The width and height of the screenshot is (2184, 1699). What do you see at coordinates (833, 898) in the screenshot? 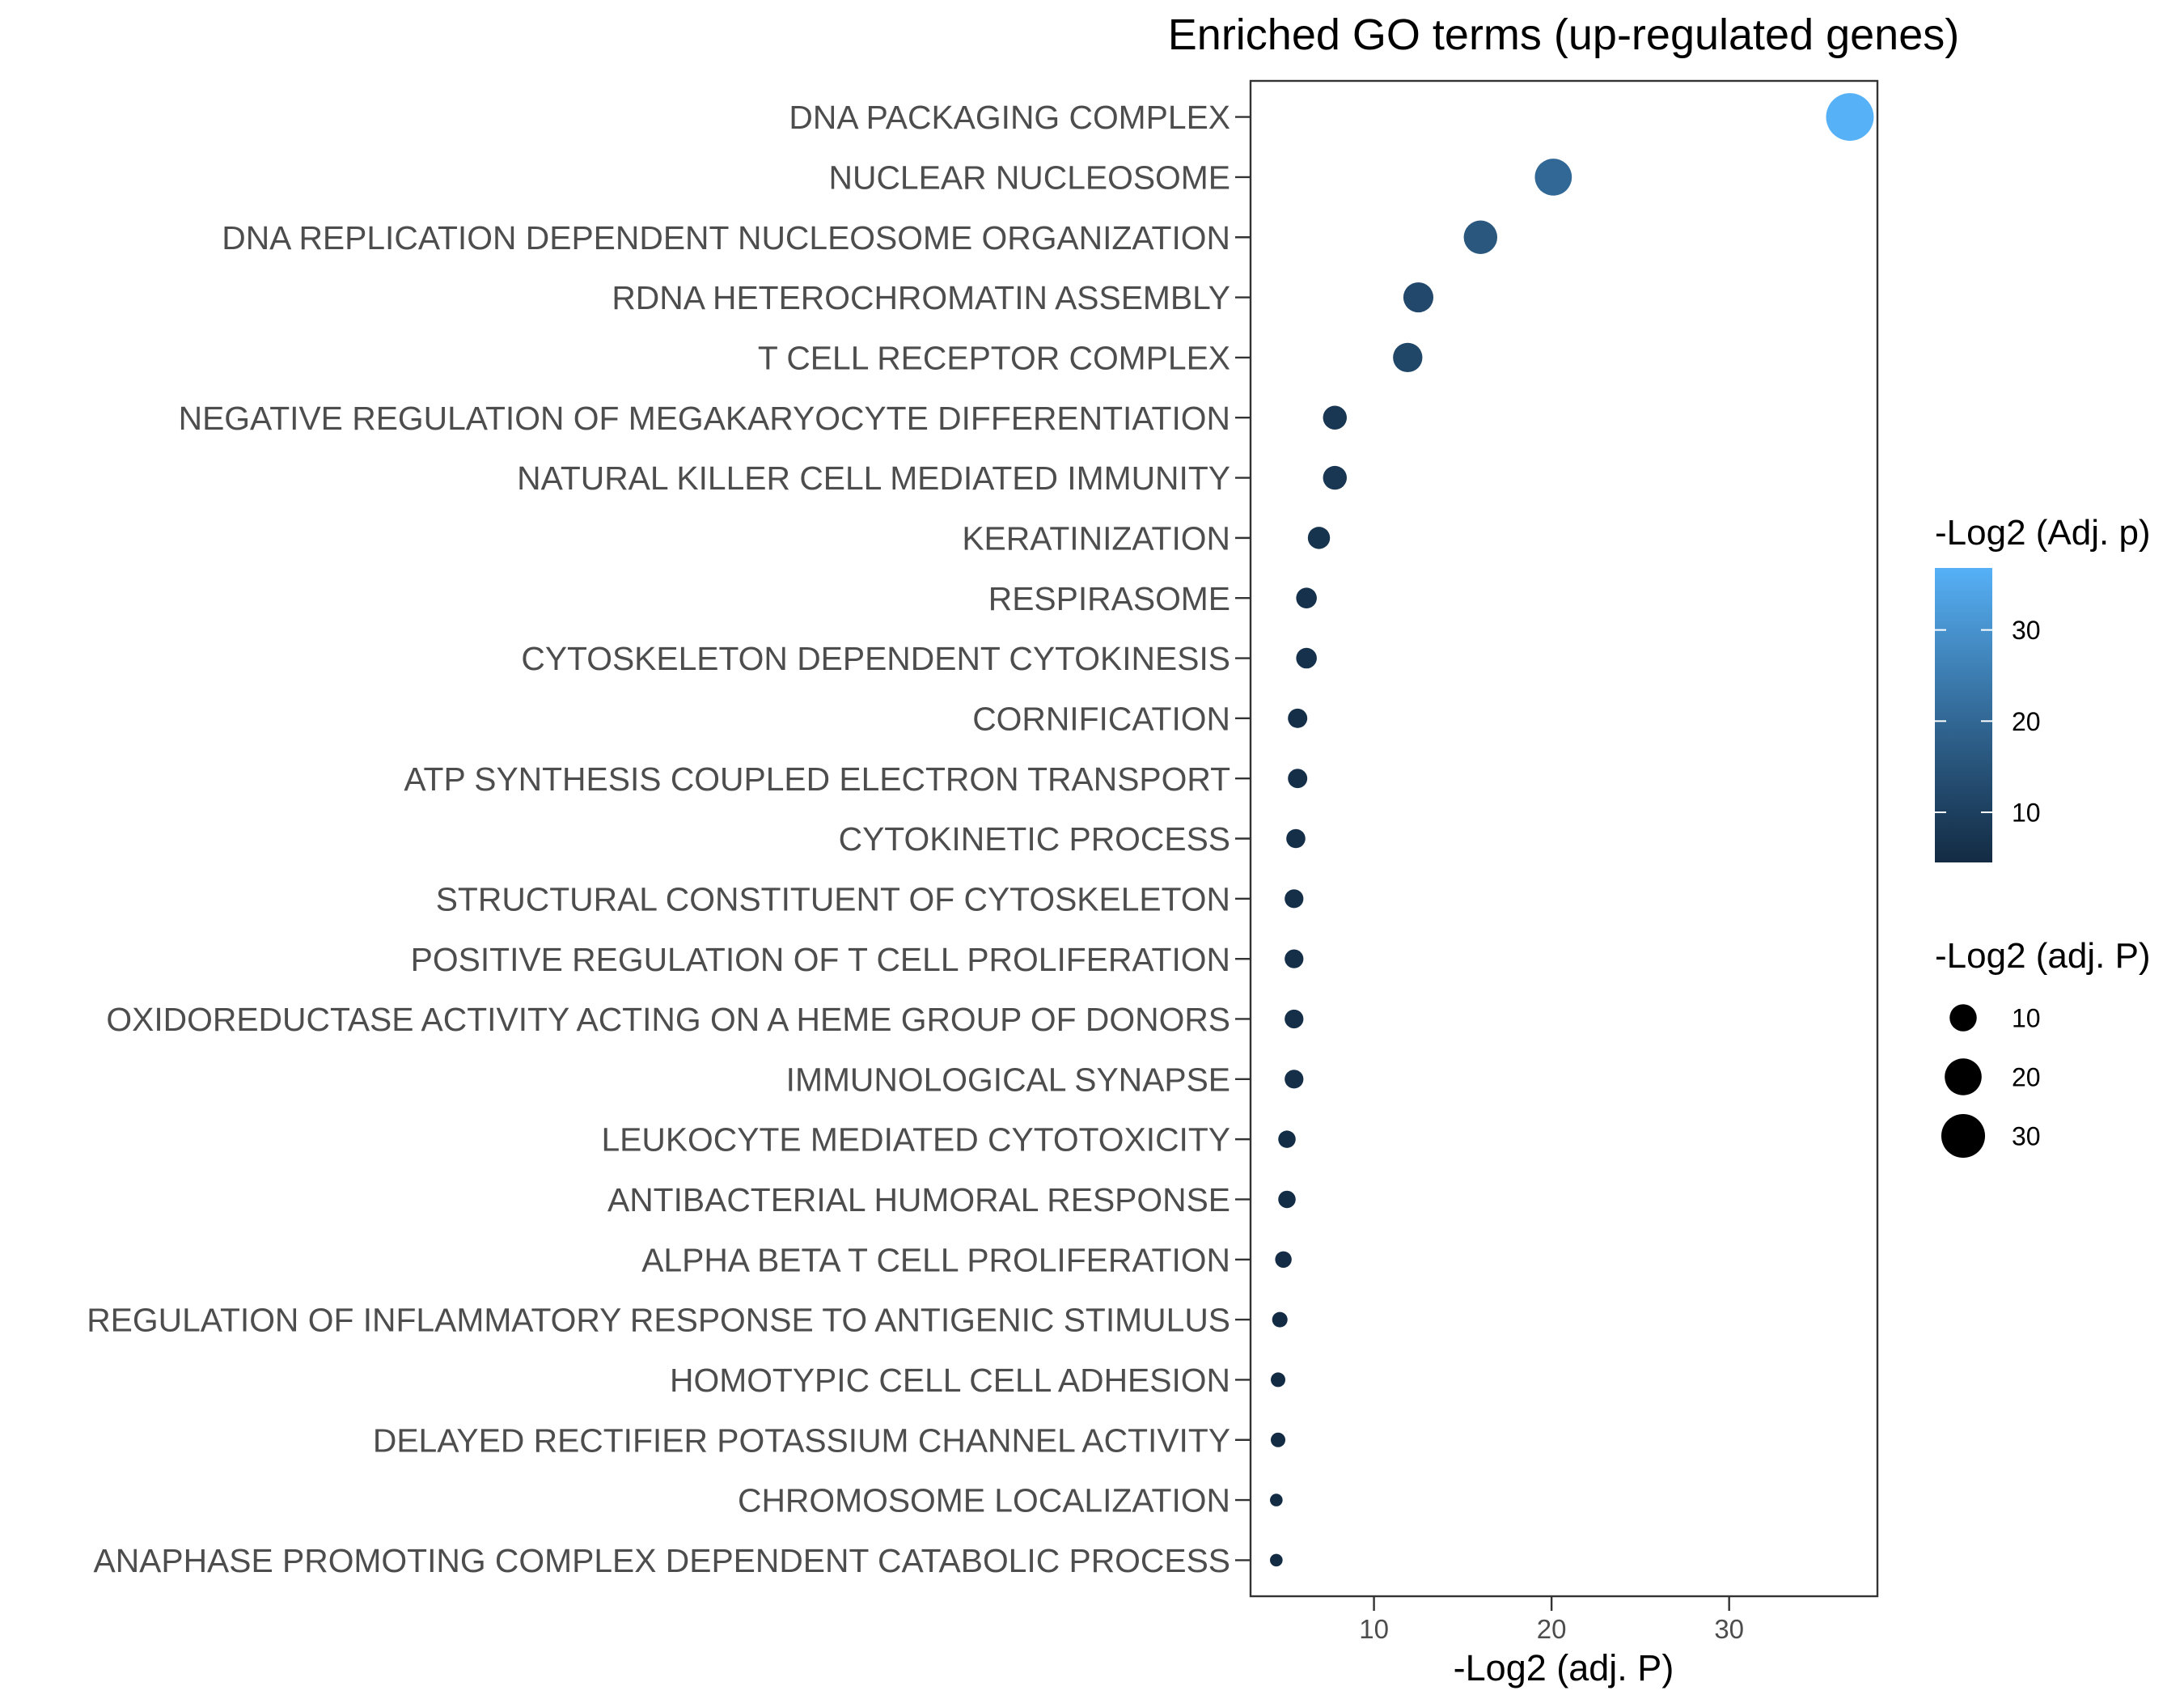
I see `y-axis-label: STRUCTURAL CONSTITUENT OF CYTOSKELETON` at bounding box center [833, 898].